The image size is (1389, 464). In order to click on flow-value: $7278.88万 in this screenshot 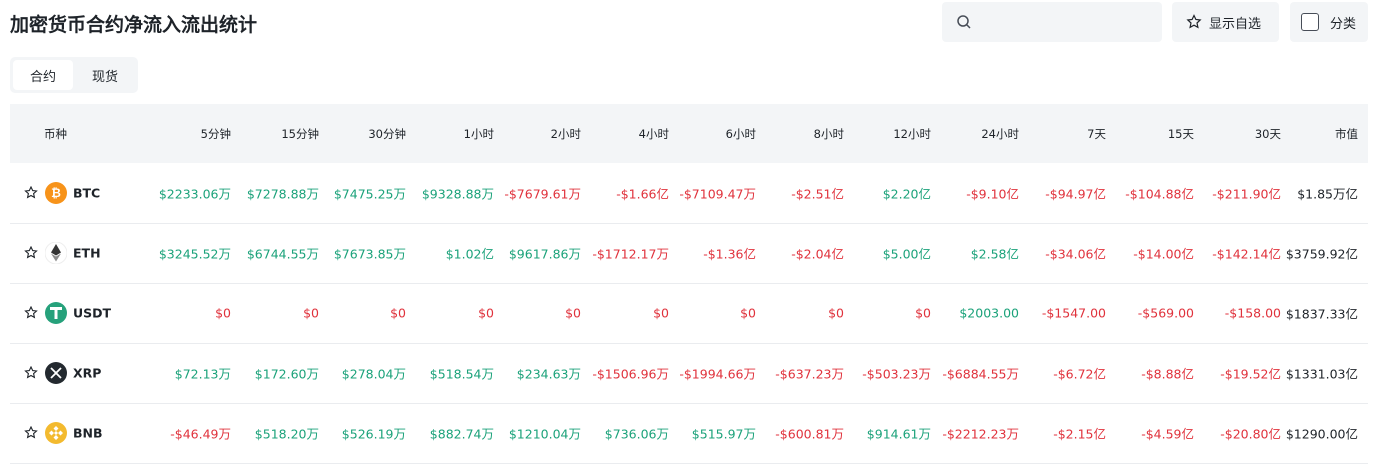, I will do `click(282, 194)`.